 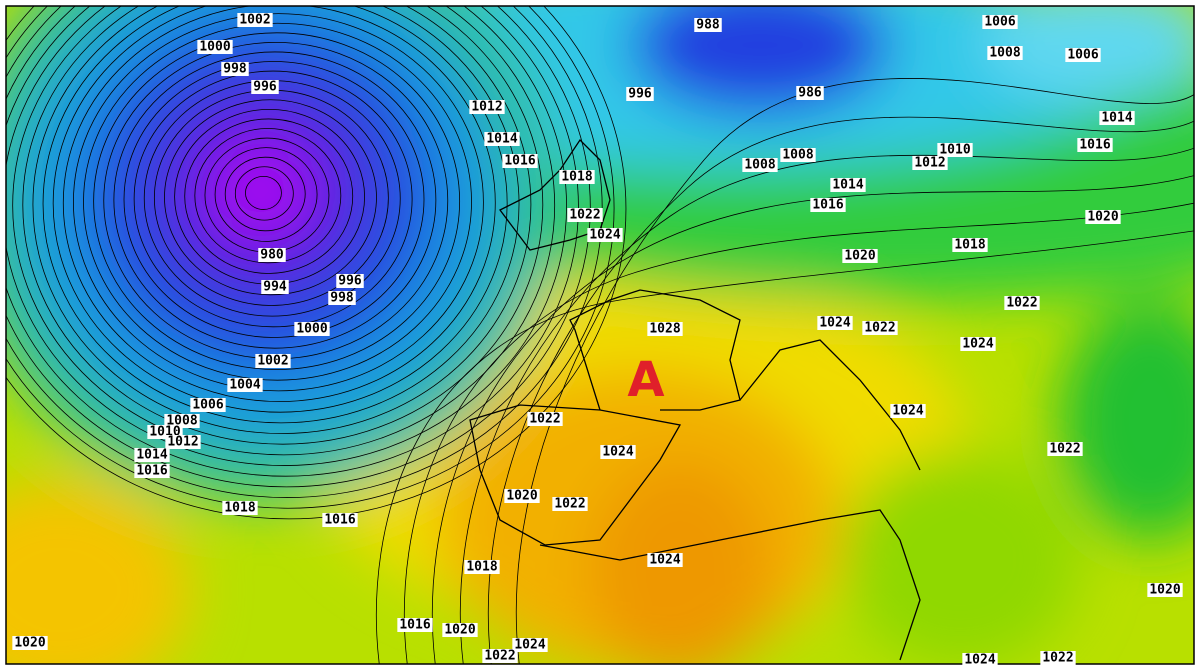 What do you see at coordinates (272, 255) in the screenshot?
I see `isobar-label: 980` at bounding box center [272, 255].